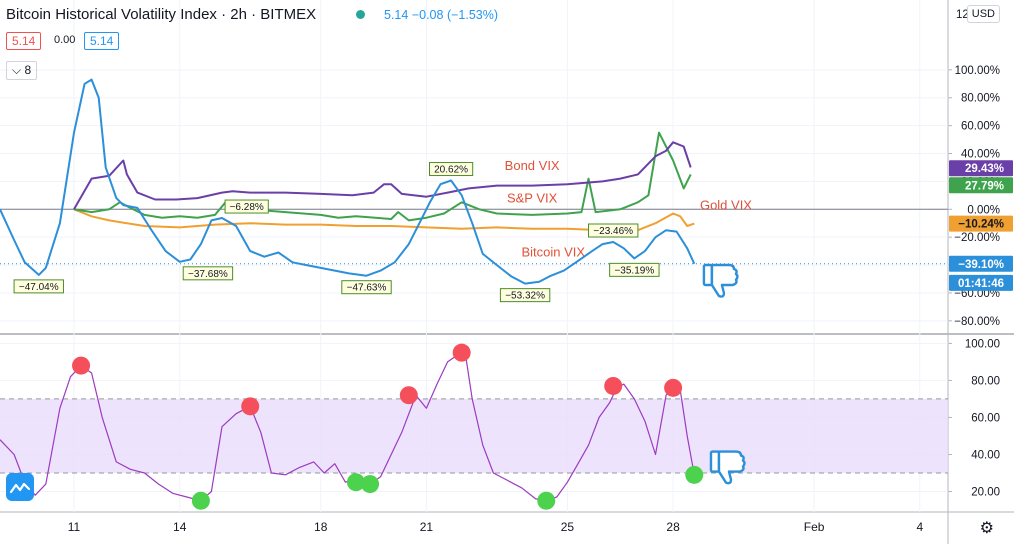 This screenshot has width=1014, height=544. I want to click on thumbs-down-main-icon-cuff, so click(708, 275).